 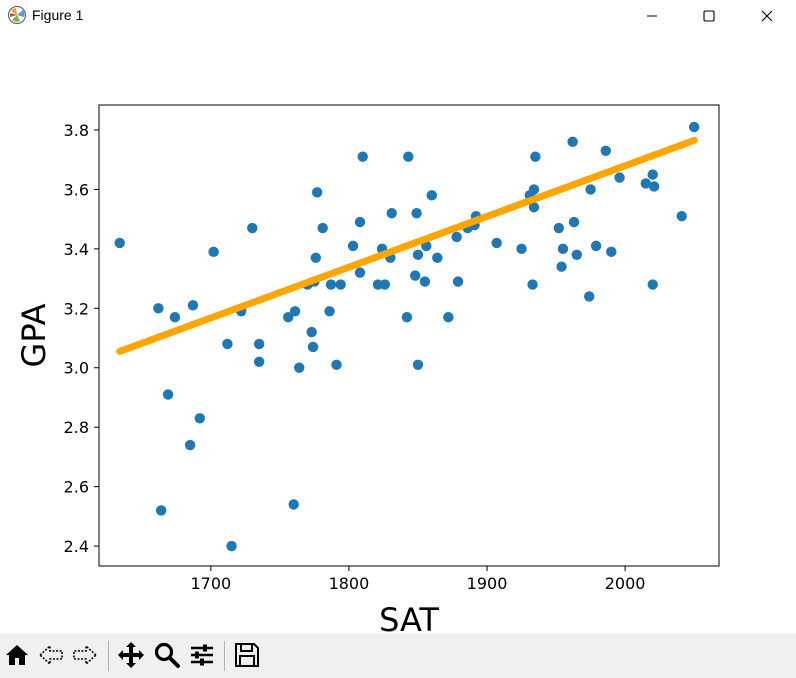 What do you see at coordinates (349, 583) in the screenshot?
I see `x-tick-label: 1800` at bounding box center [349, 583].